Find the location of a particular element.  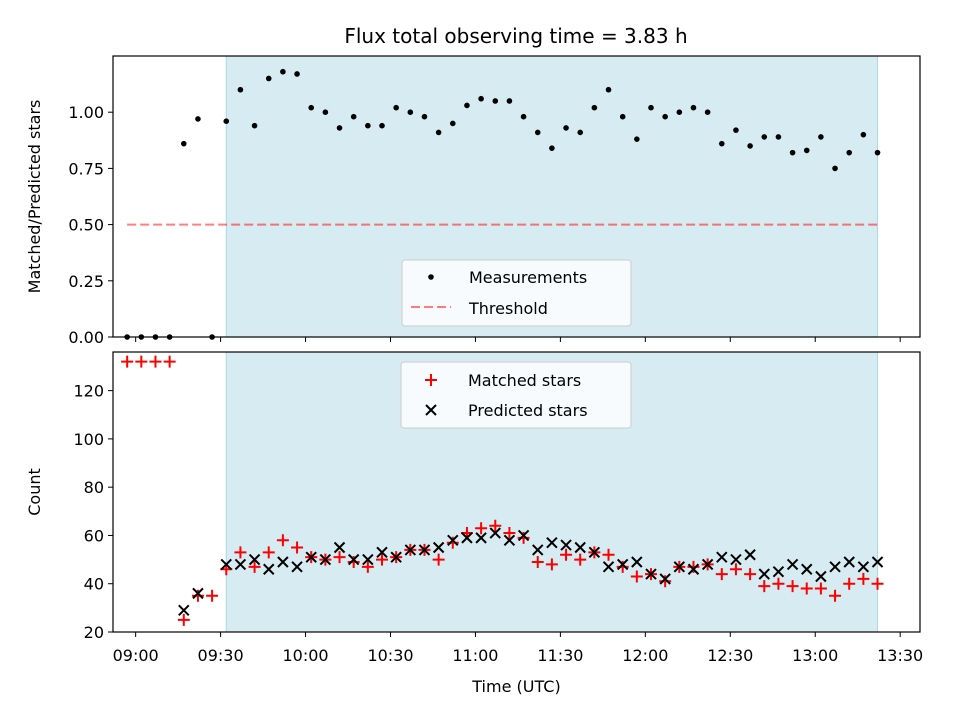

legend-marker-matched is located at coordinates (431, 380).